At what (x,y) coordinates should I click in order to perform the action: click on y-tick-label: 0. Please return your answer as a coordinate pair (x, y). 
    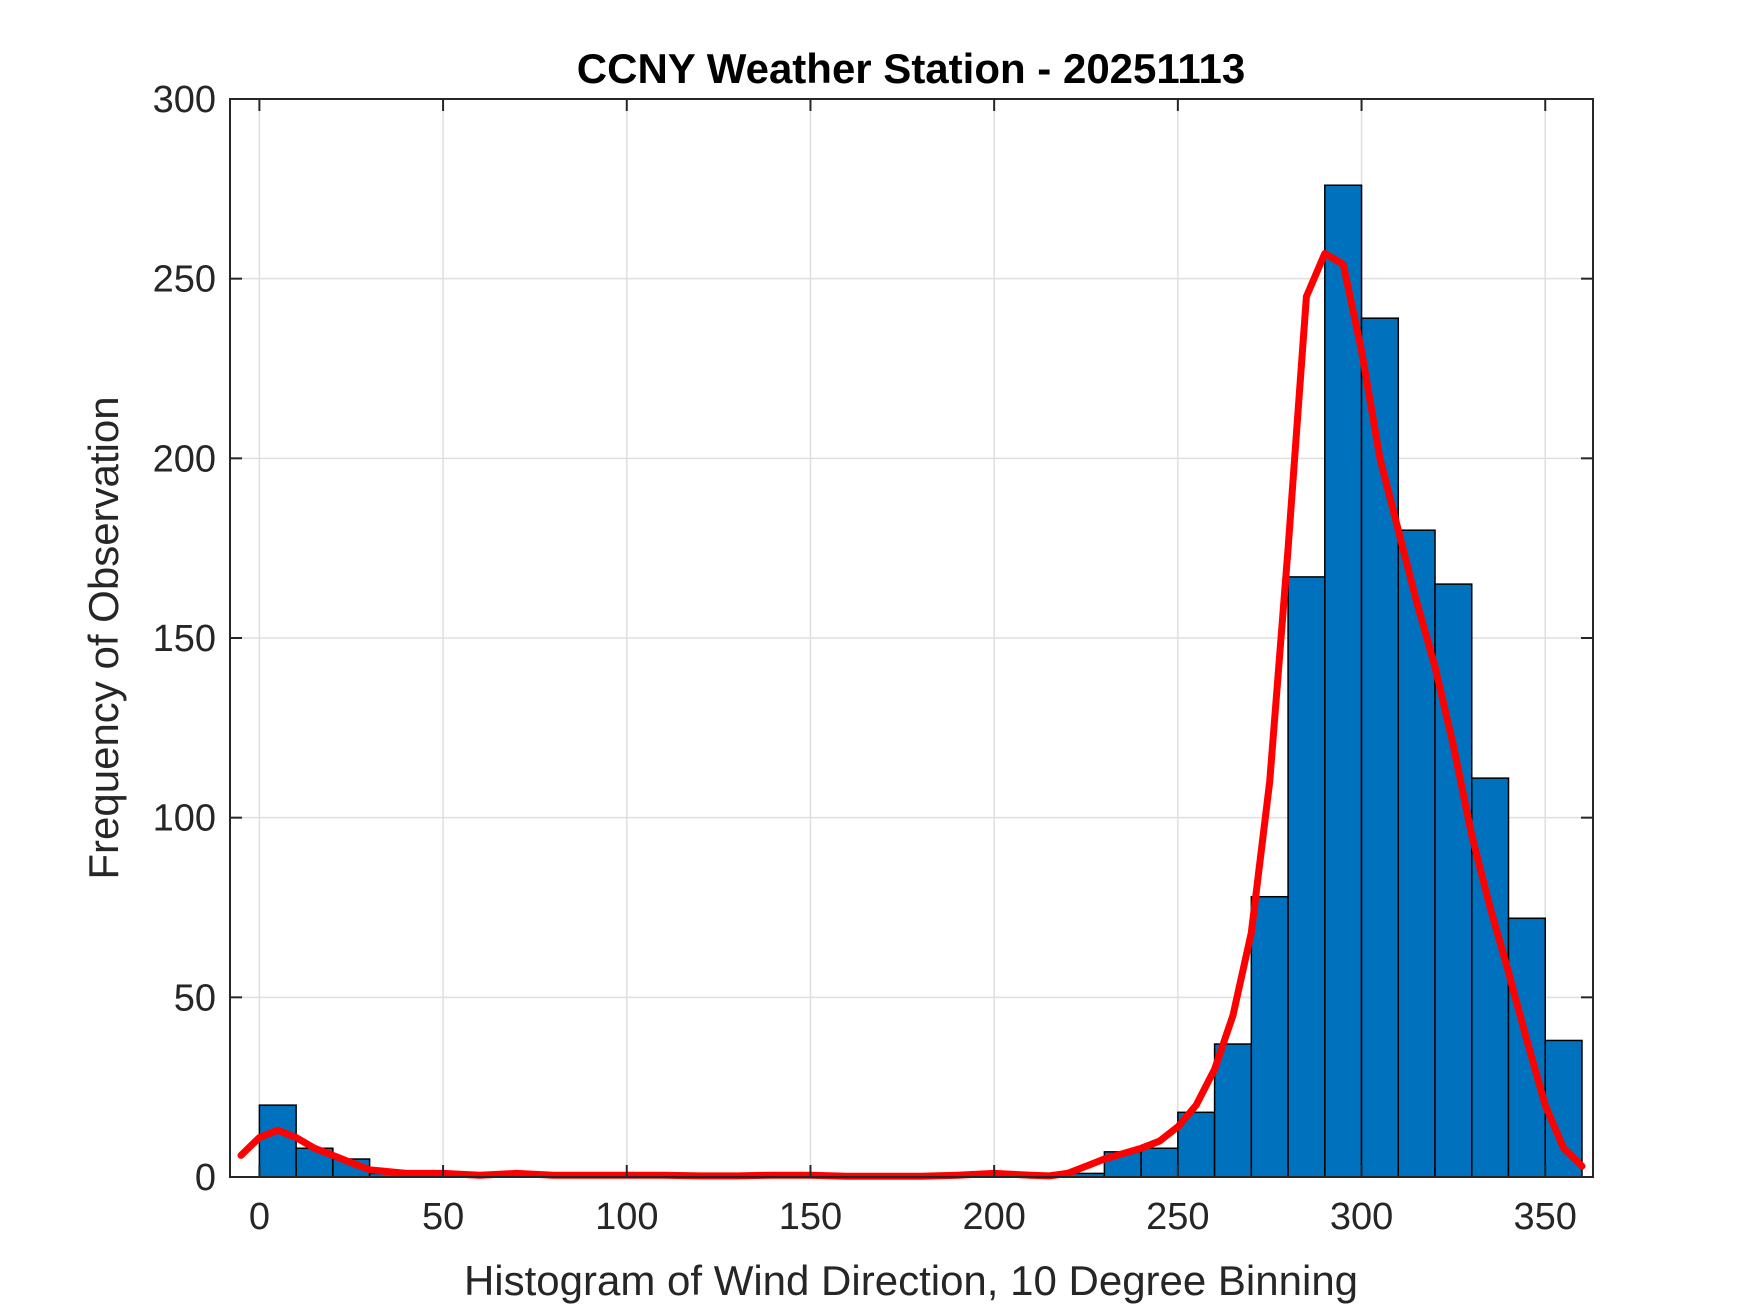
    Looking at the image, I should click on (205, 1178).